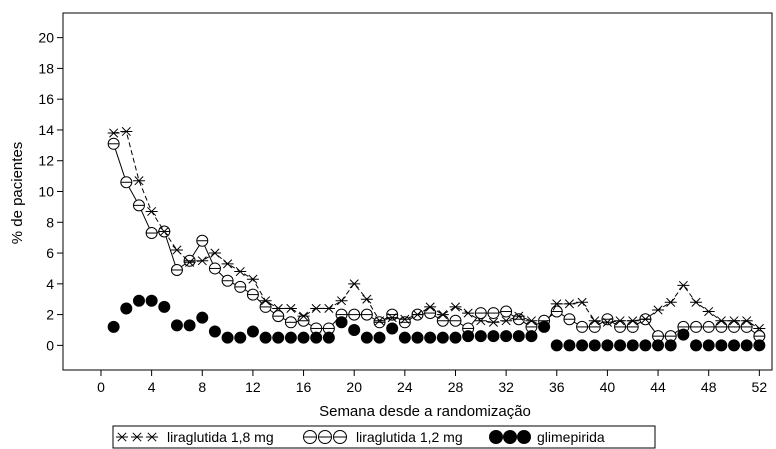 This screenshot has height=449, width=776. Describe the element at coordinates (220, 437) in the screenshot. I see `legend-label: liraglutida 1,8 mg` at that location.